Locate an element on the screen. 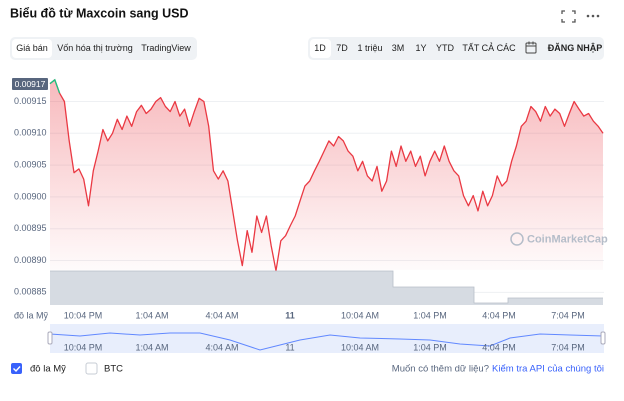  y-tick-label: 0.00900 is located at coordinates (30, 196).